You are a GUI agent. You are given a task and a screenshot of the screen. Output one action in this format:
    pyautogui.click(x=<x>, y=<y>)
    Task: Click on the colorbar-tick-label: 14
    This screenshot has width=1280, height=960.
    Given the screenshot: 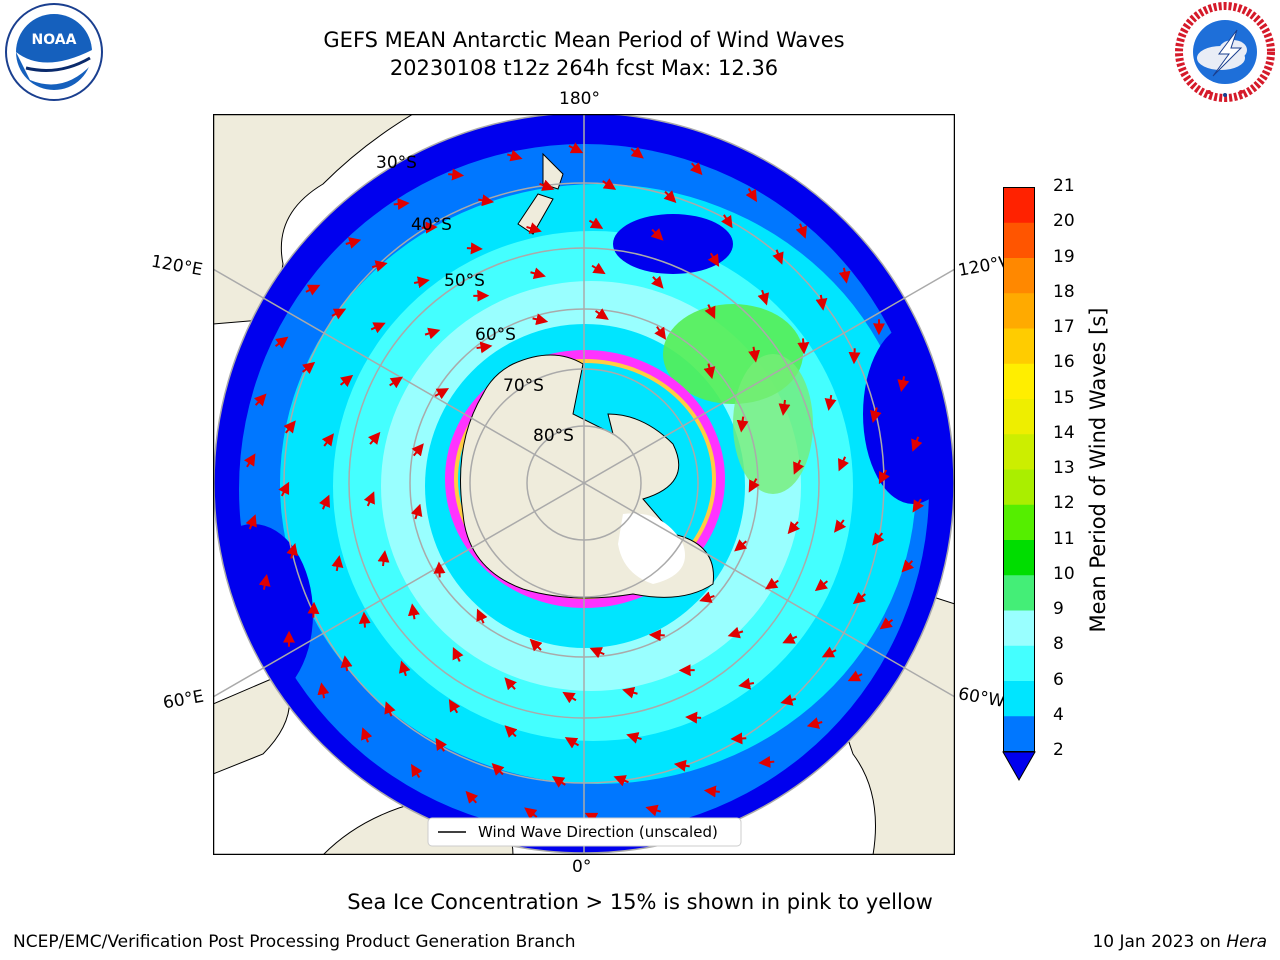 What is the action you would take?
    pyautogui.click(x=1064, y=432)
    